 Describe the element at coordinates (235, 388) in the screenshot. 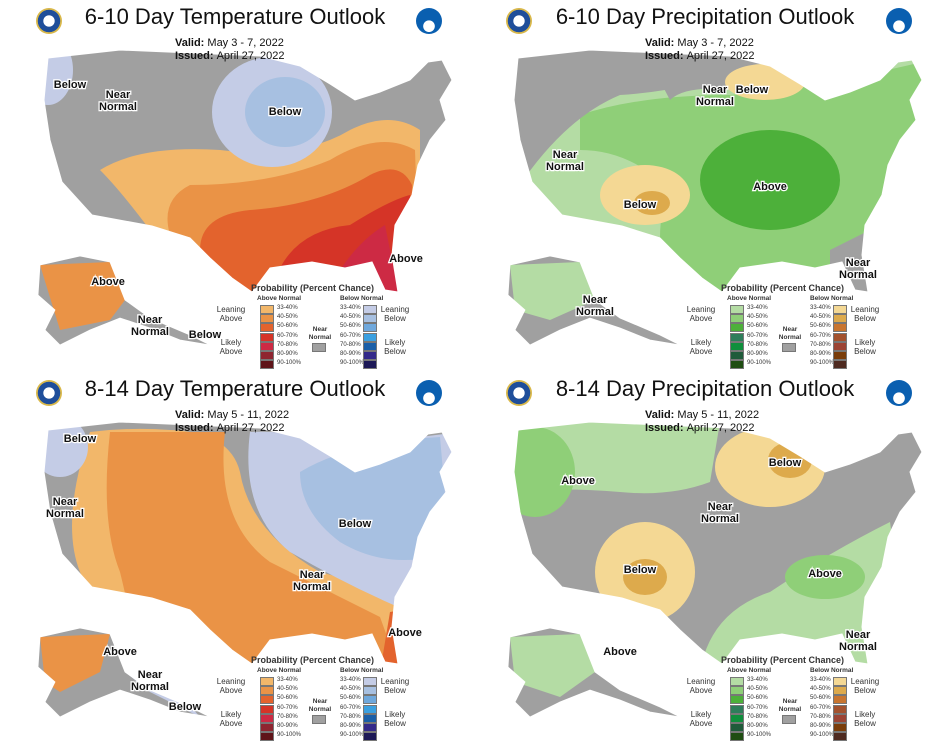

I see `outlook-title: 8-14 Day Temperature Outlook` at that location.